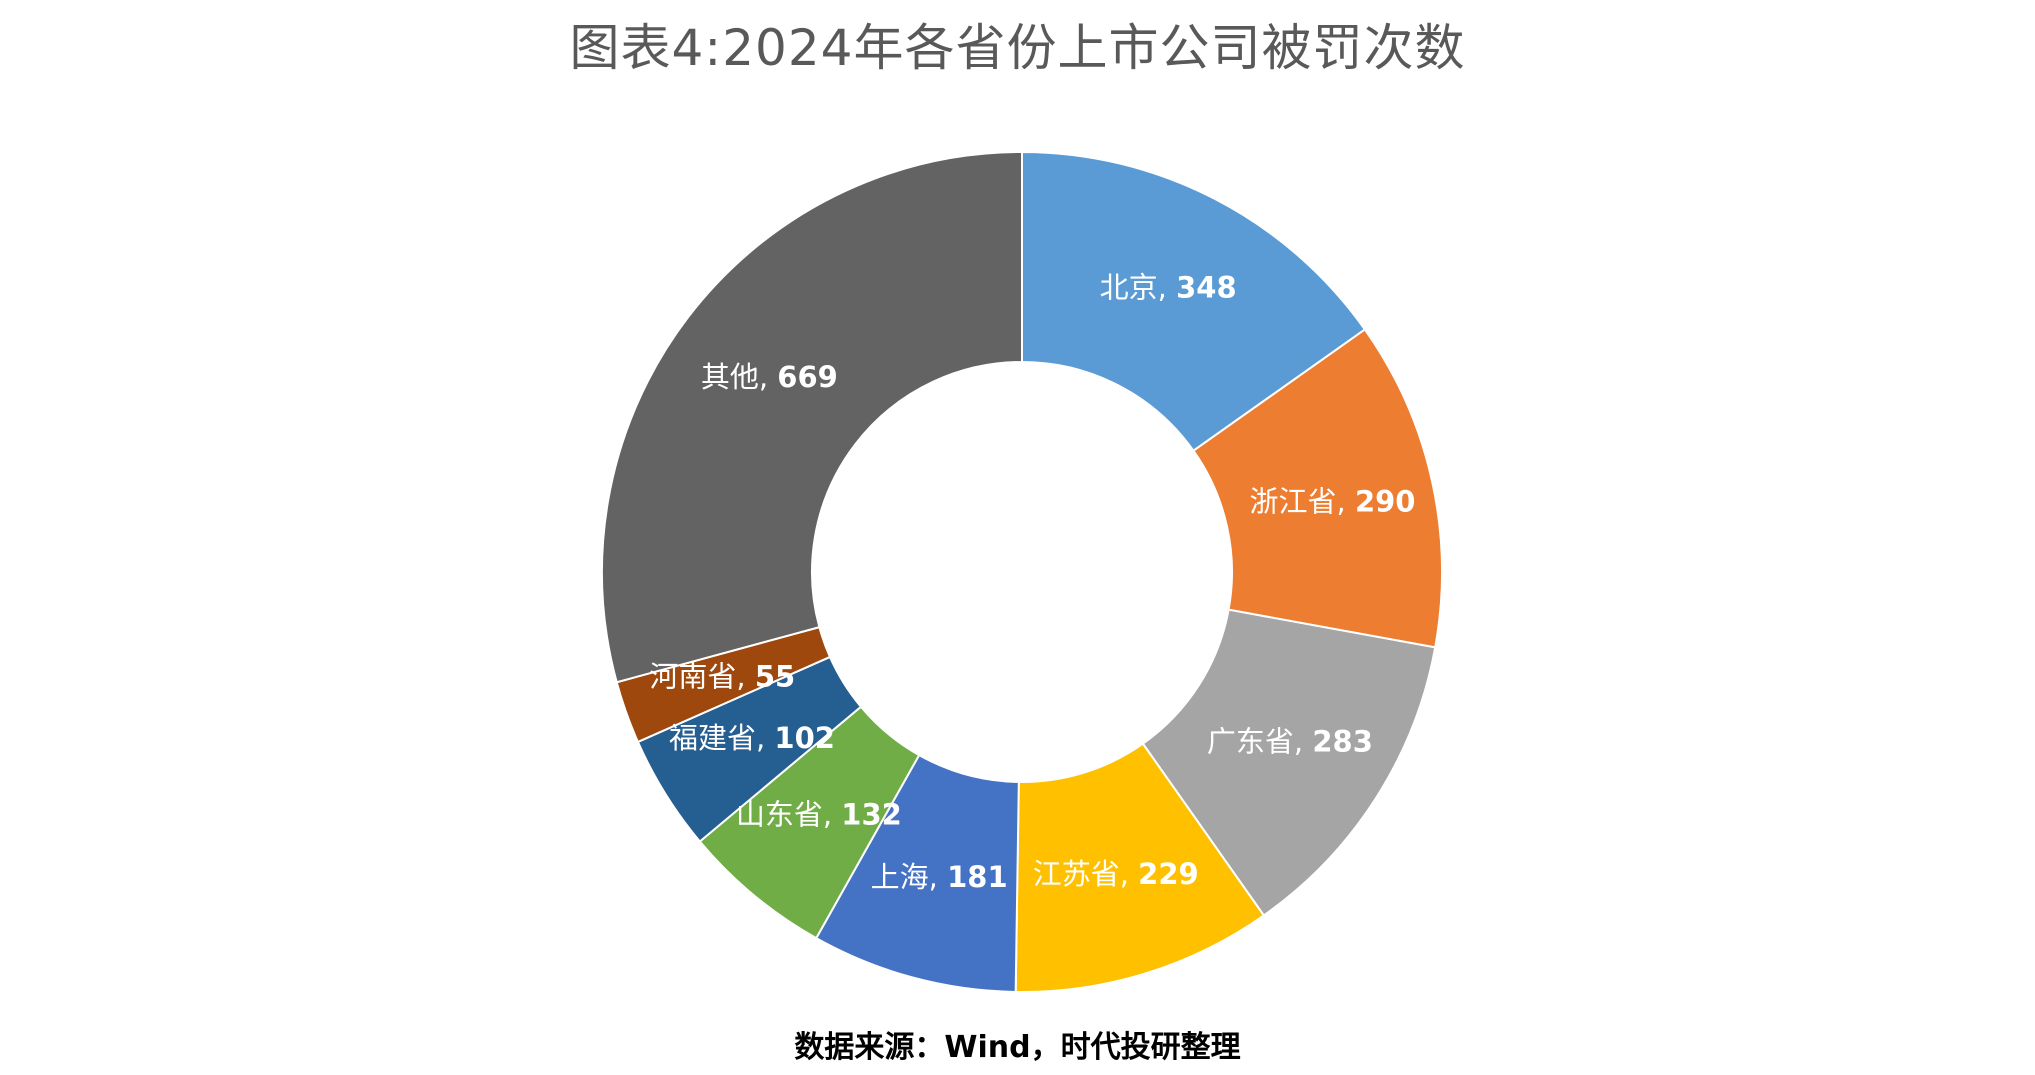 This screenshot has width=2035, height=1075. What do you see at coordinates (939, 877) in the screenshot?
I see `slice-label-5: 上海, 181` at bounding box center [939, 877].